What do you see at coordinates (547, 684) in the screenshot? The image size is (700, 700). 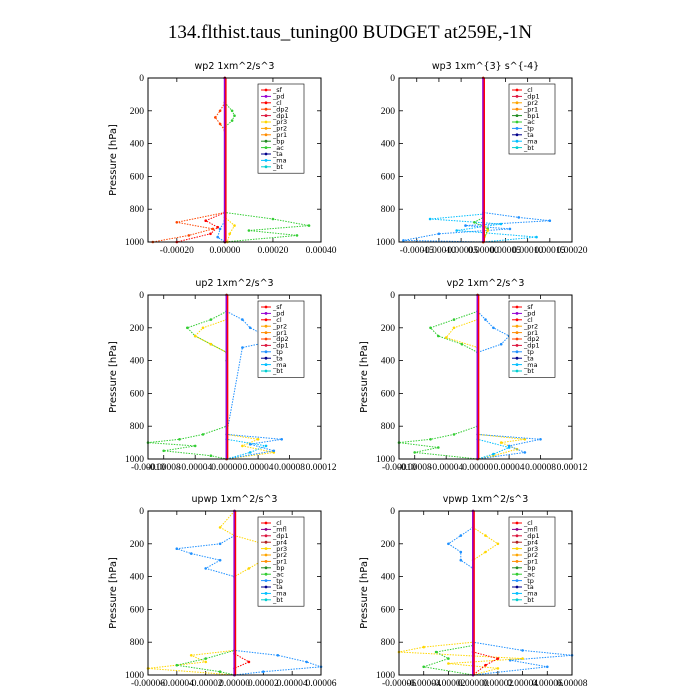 I see `x-tick-label: 0.00006` at bounding box center [547, 684].